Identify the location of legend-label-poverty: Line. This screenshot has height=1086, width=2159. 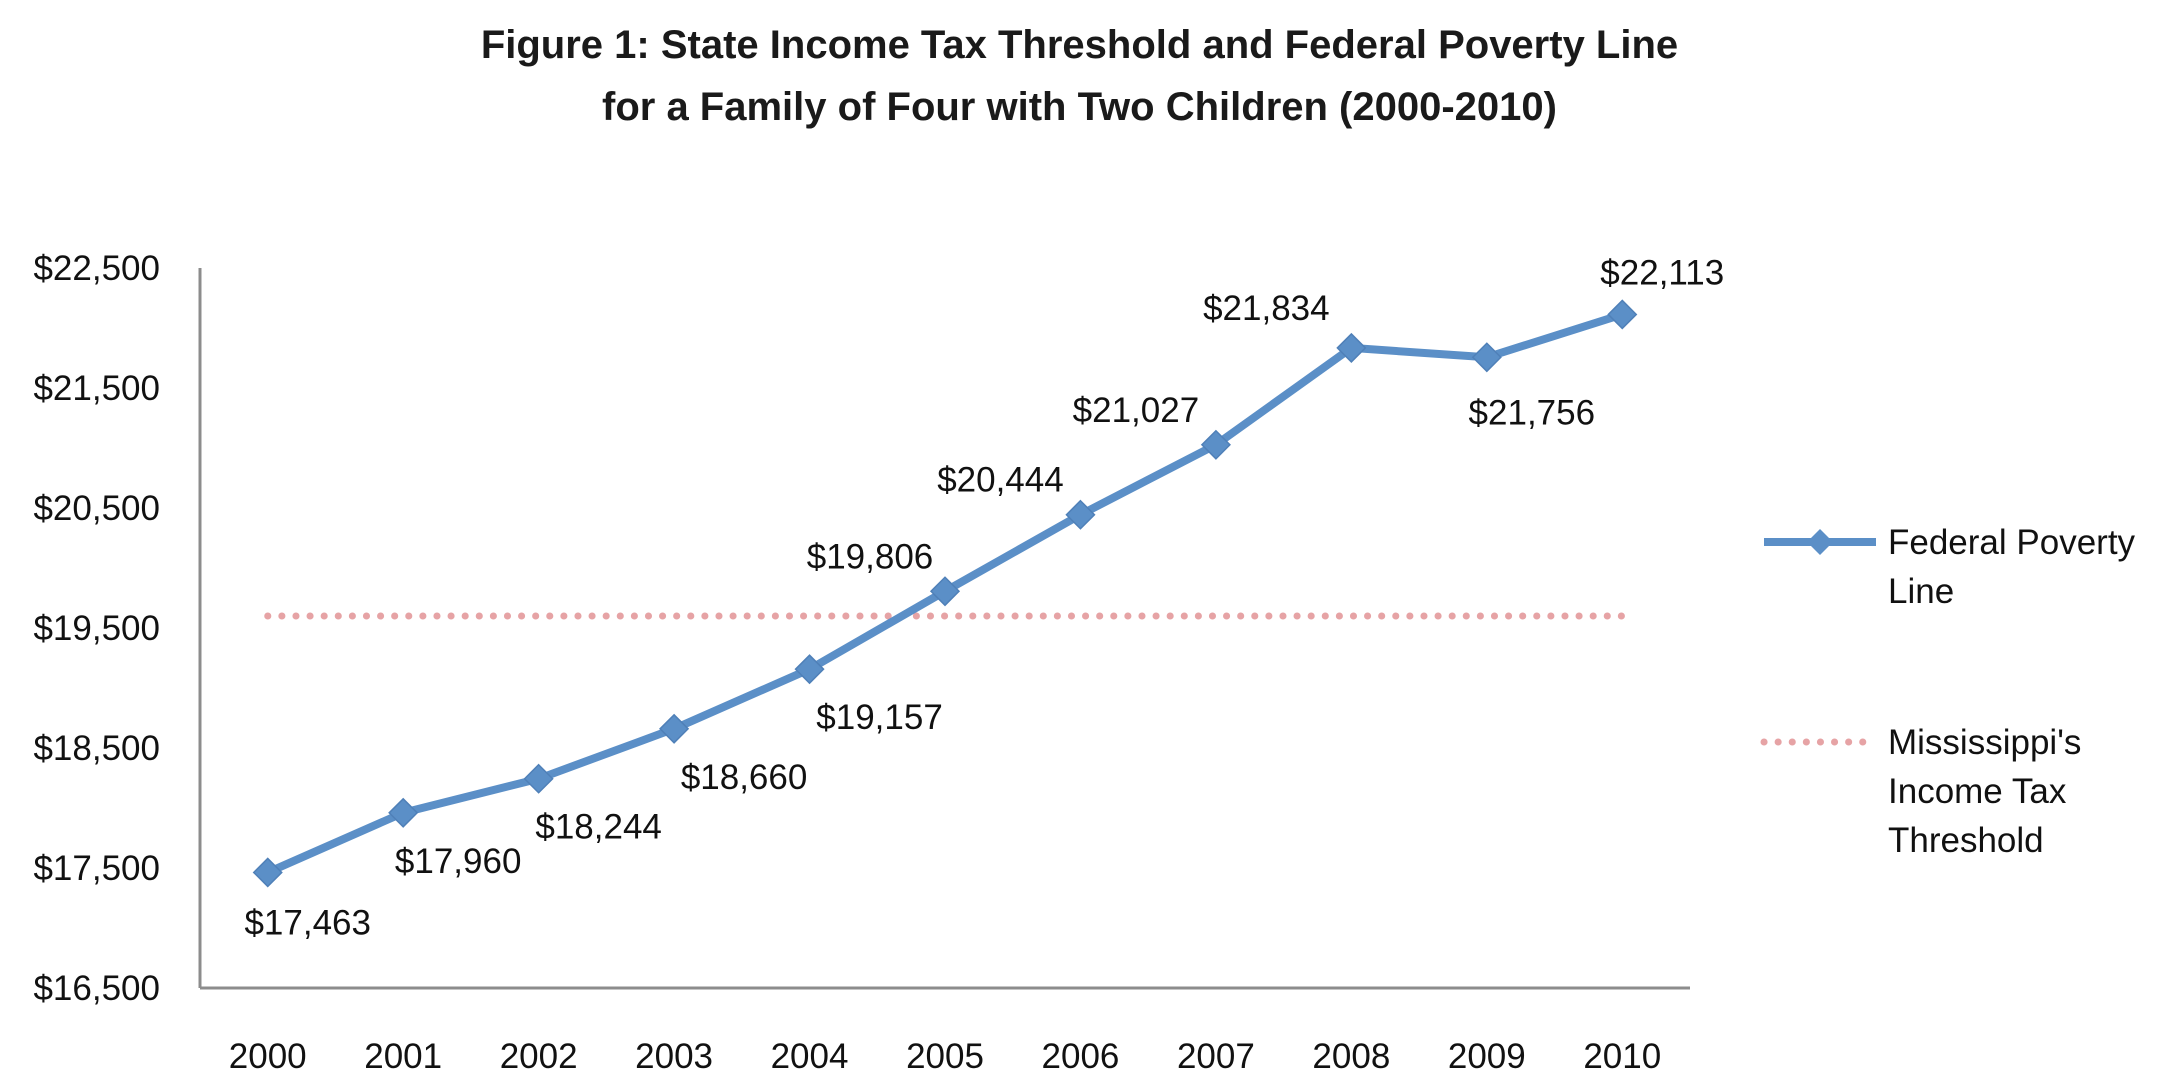
(1921, 591).